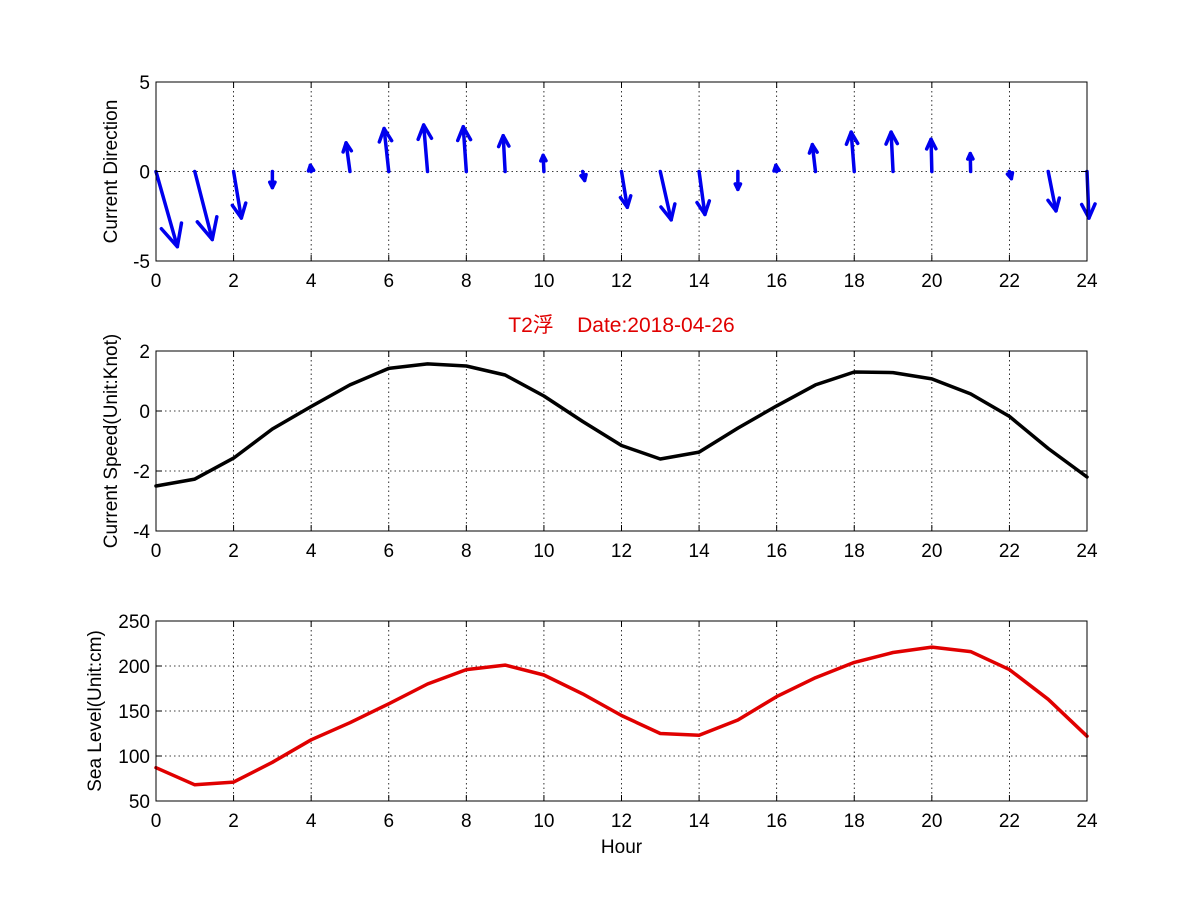 The image size is (1201, 901). I want to click on level-line, so click(621, 716).